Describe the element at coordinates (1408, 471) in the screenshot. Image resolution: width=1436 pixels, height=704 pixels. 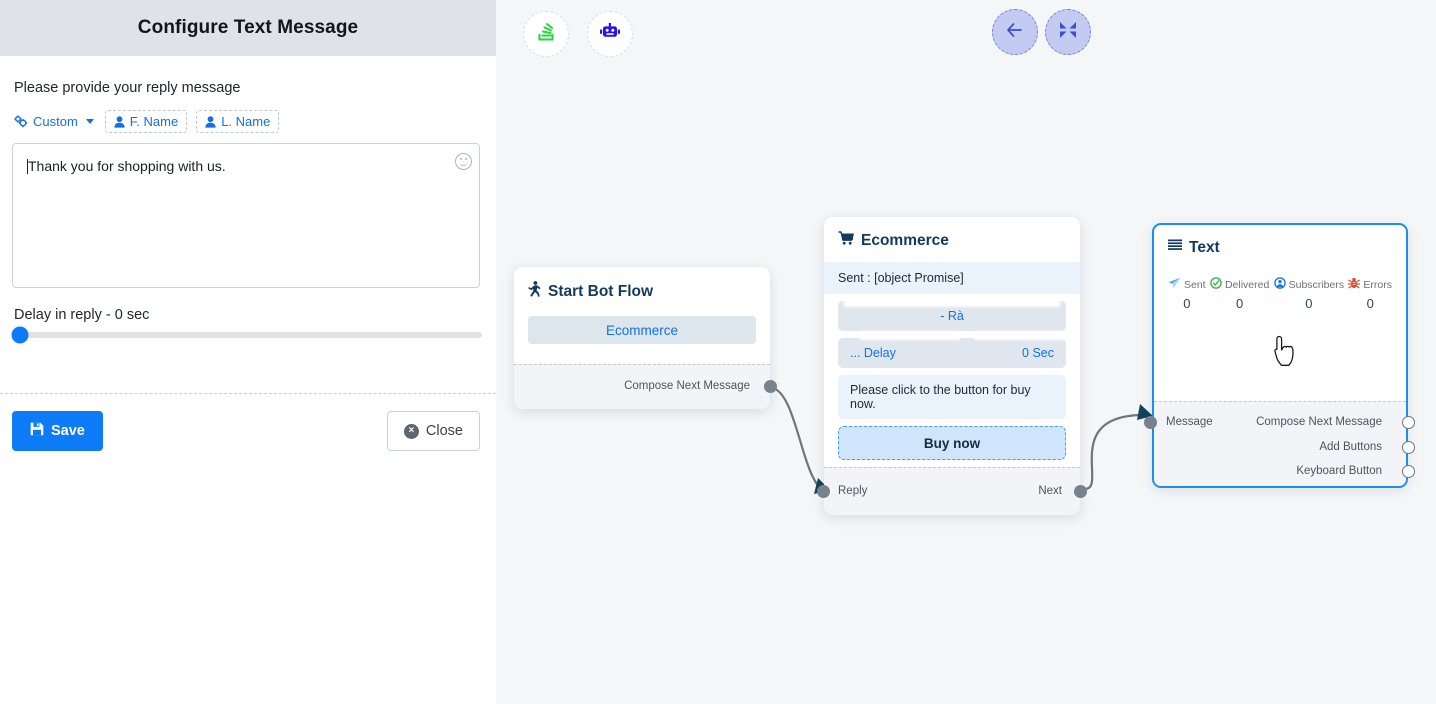
I see `port-out-keyboard-button` at that location.